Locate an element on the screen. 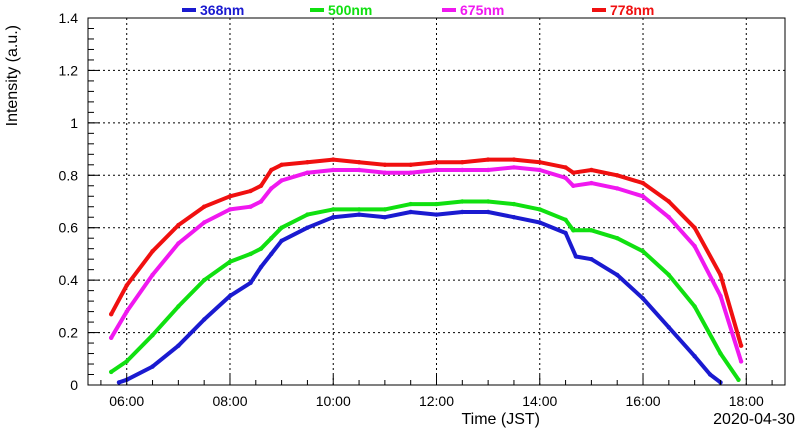 Image resolution: width=800 pixels, height=434 pixels. y-tick-label: 1 is located at coordinates (74, 123).